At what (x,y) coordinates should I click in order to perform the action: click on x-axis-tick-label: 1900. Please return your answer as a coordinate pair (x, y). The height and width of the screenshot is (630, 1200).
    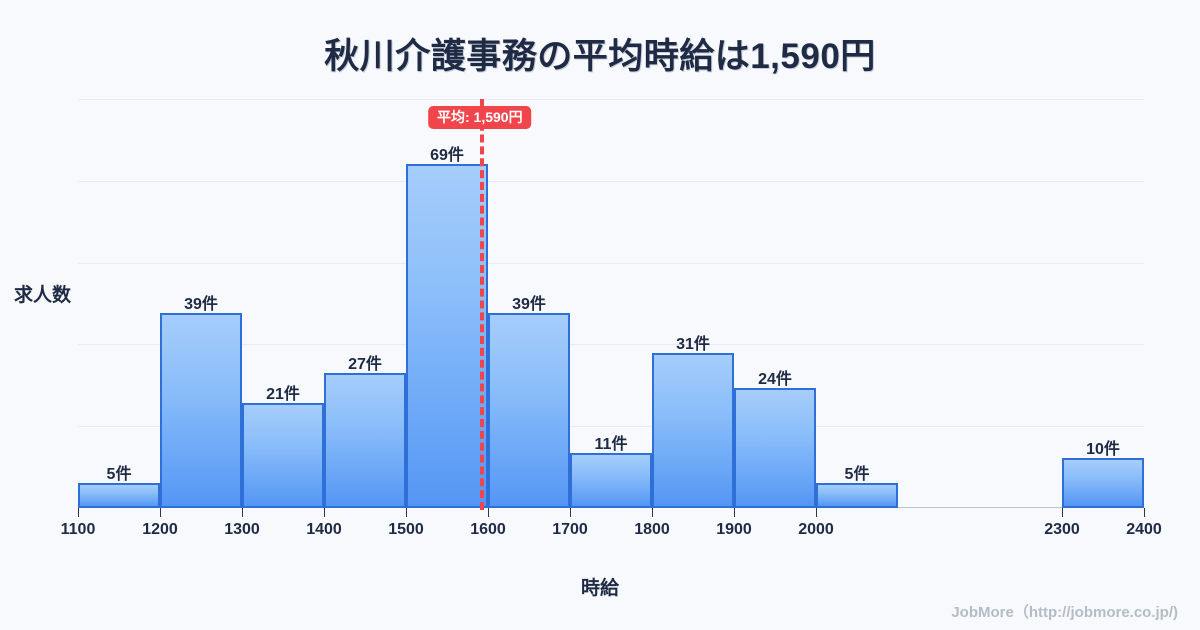
    Looking at the image, I should click on (734, 529).